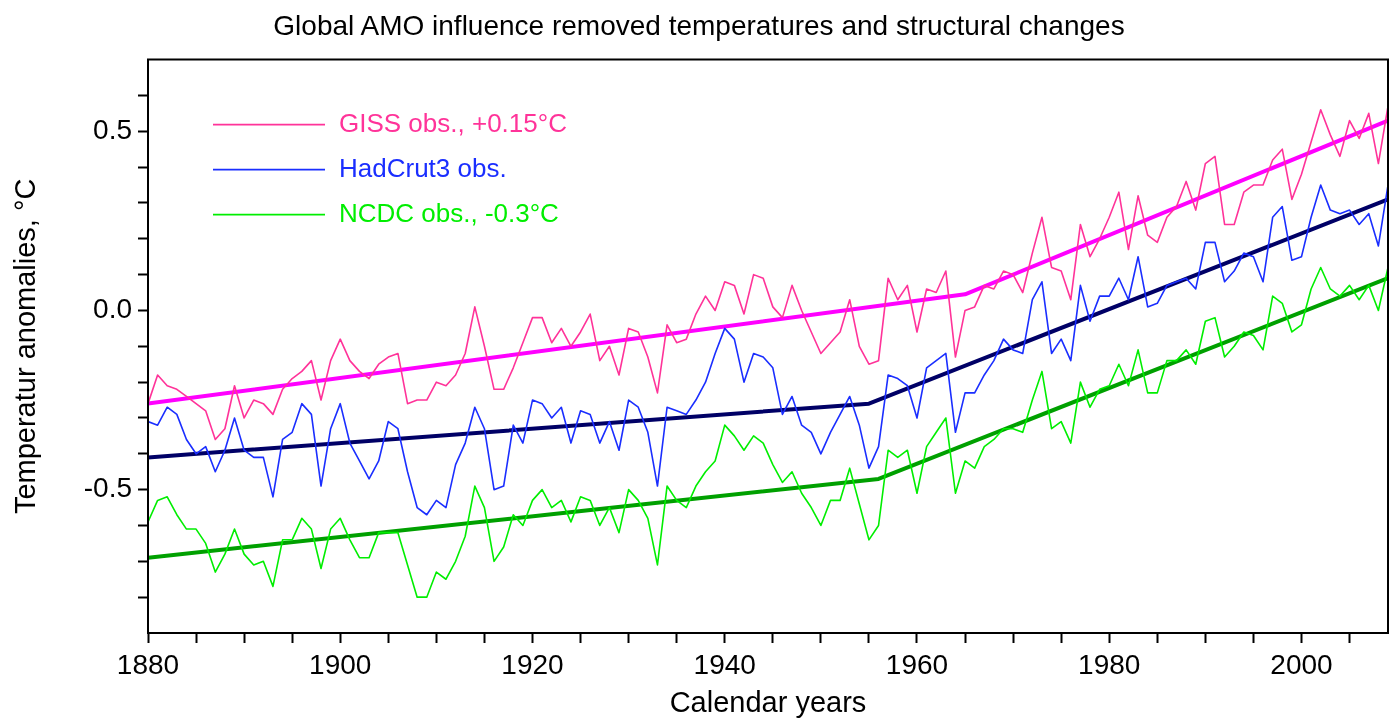  Describe the element at coordinates (107, 488) in the screenshot. I see `y-tick-label: -0.5` at that location.